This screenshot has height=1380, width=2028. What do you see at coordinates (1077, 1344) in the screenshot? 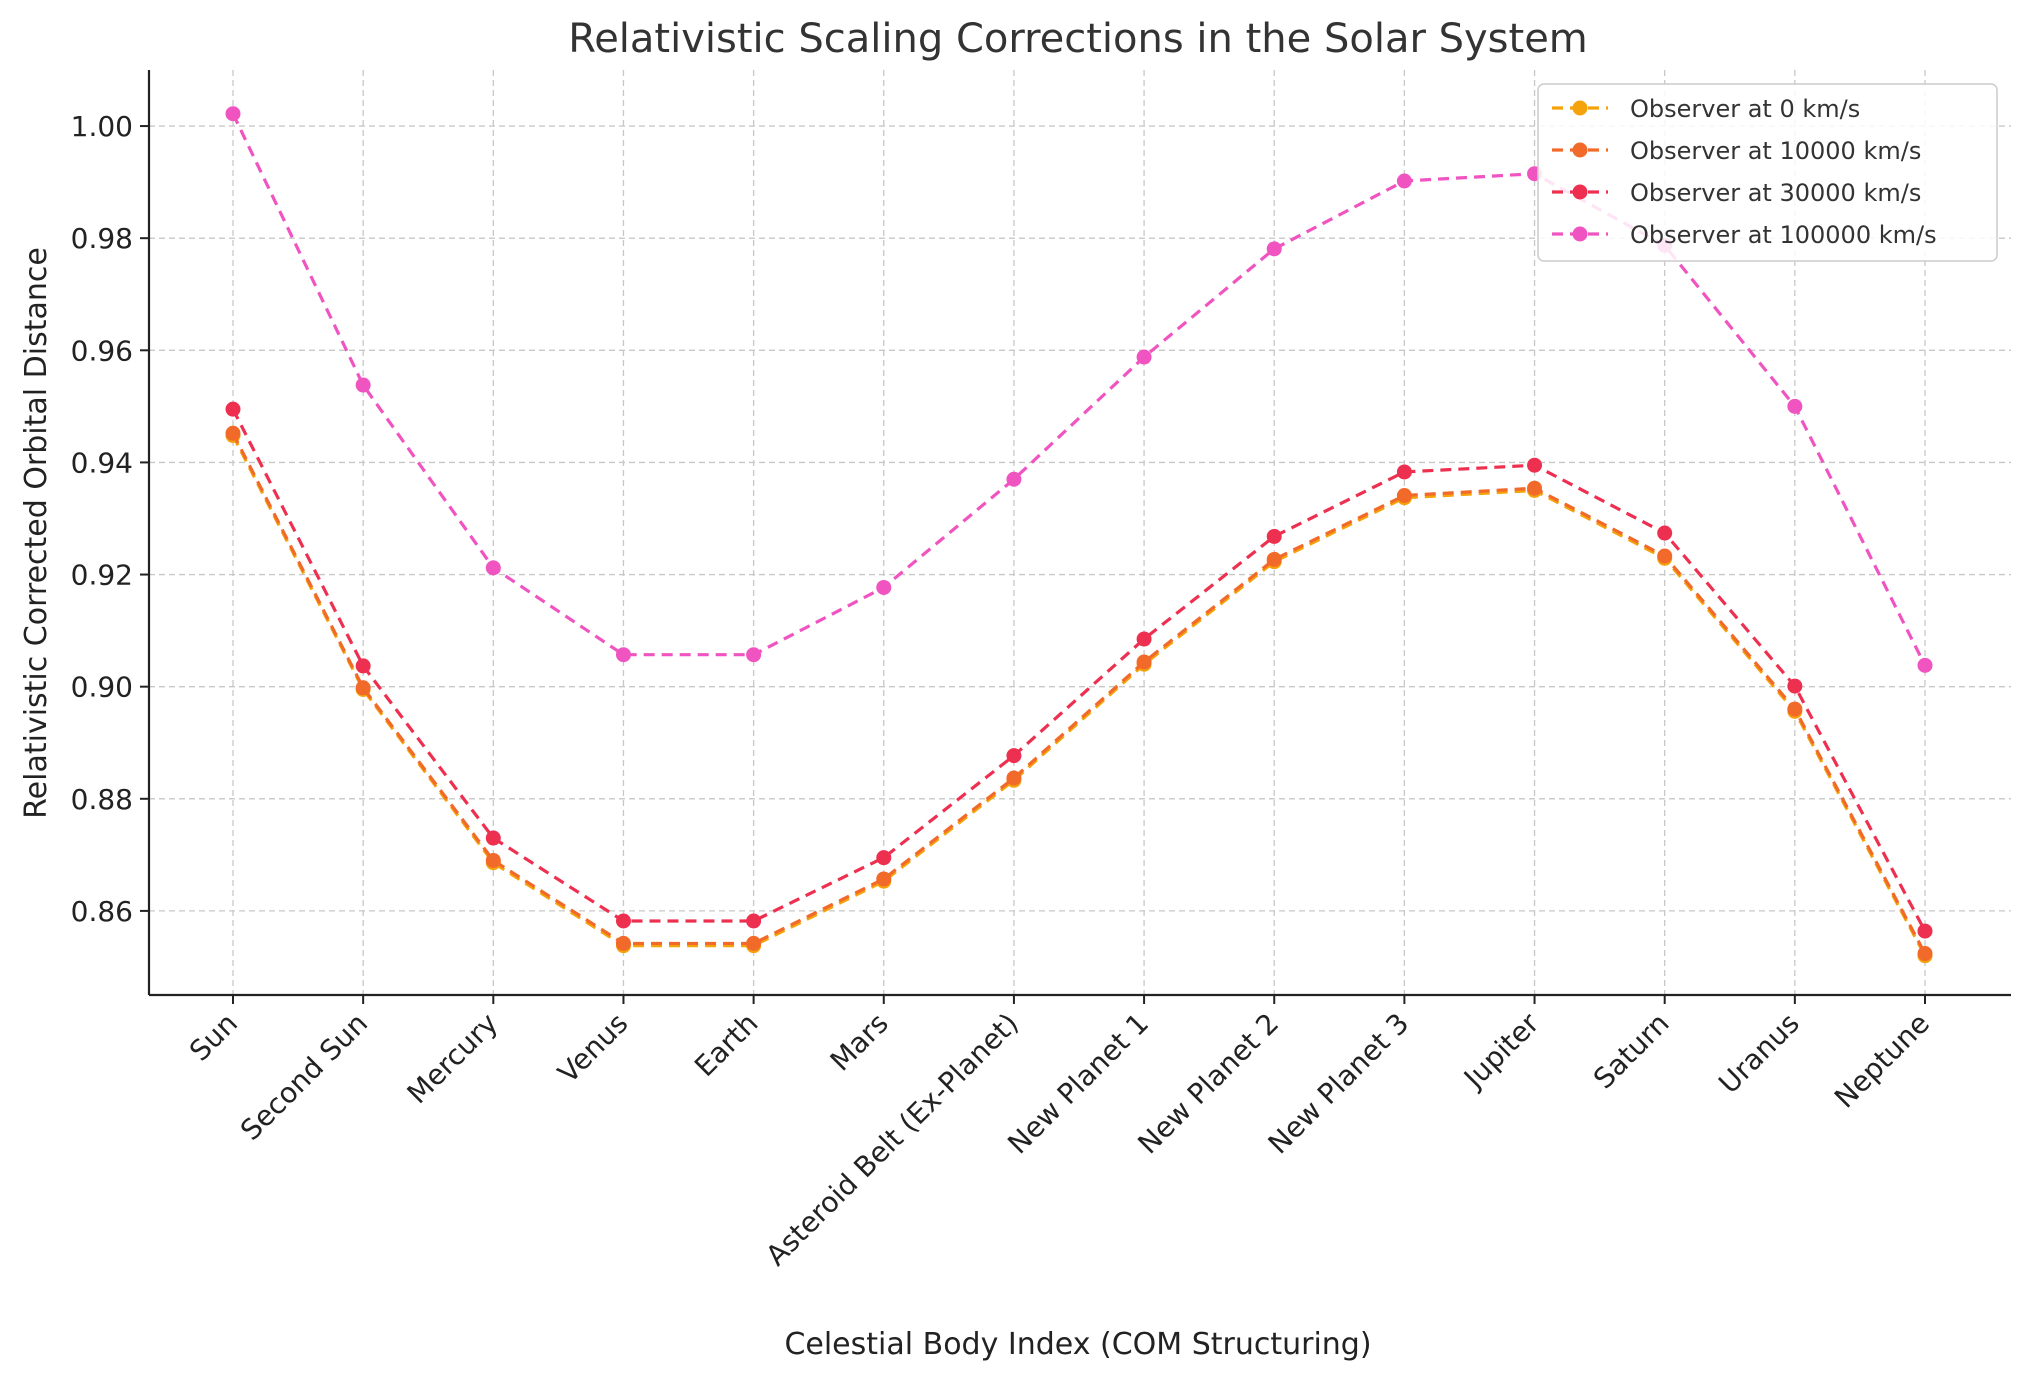
I see `x-axis-label: Celestial Body Index (COM Structuring)` at bounding box center [1077, 1344].